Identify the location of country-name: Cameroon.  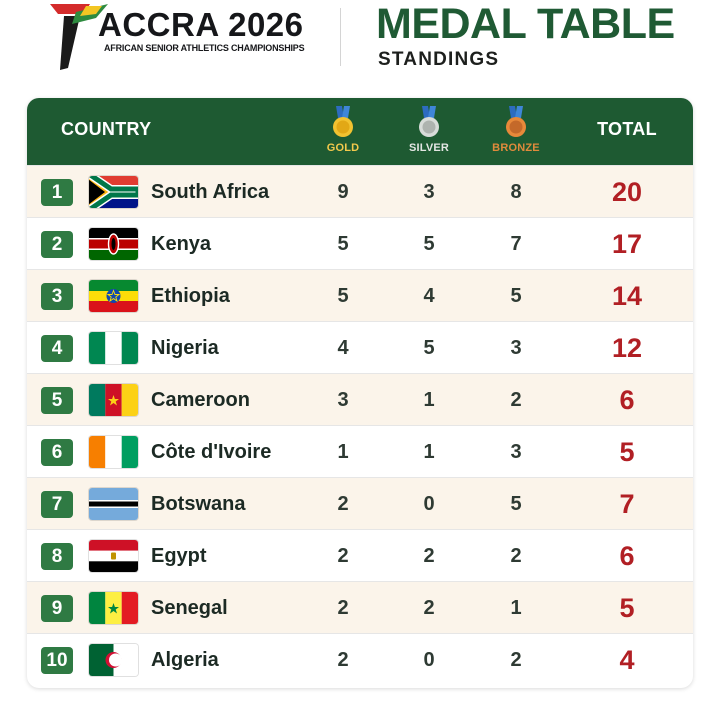
(200, 400).